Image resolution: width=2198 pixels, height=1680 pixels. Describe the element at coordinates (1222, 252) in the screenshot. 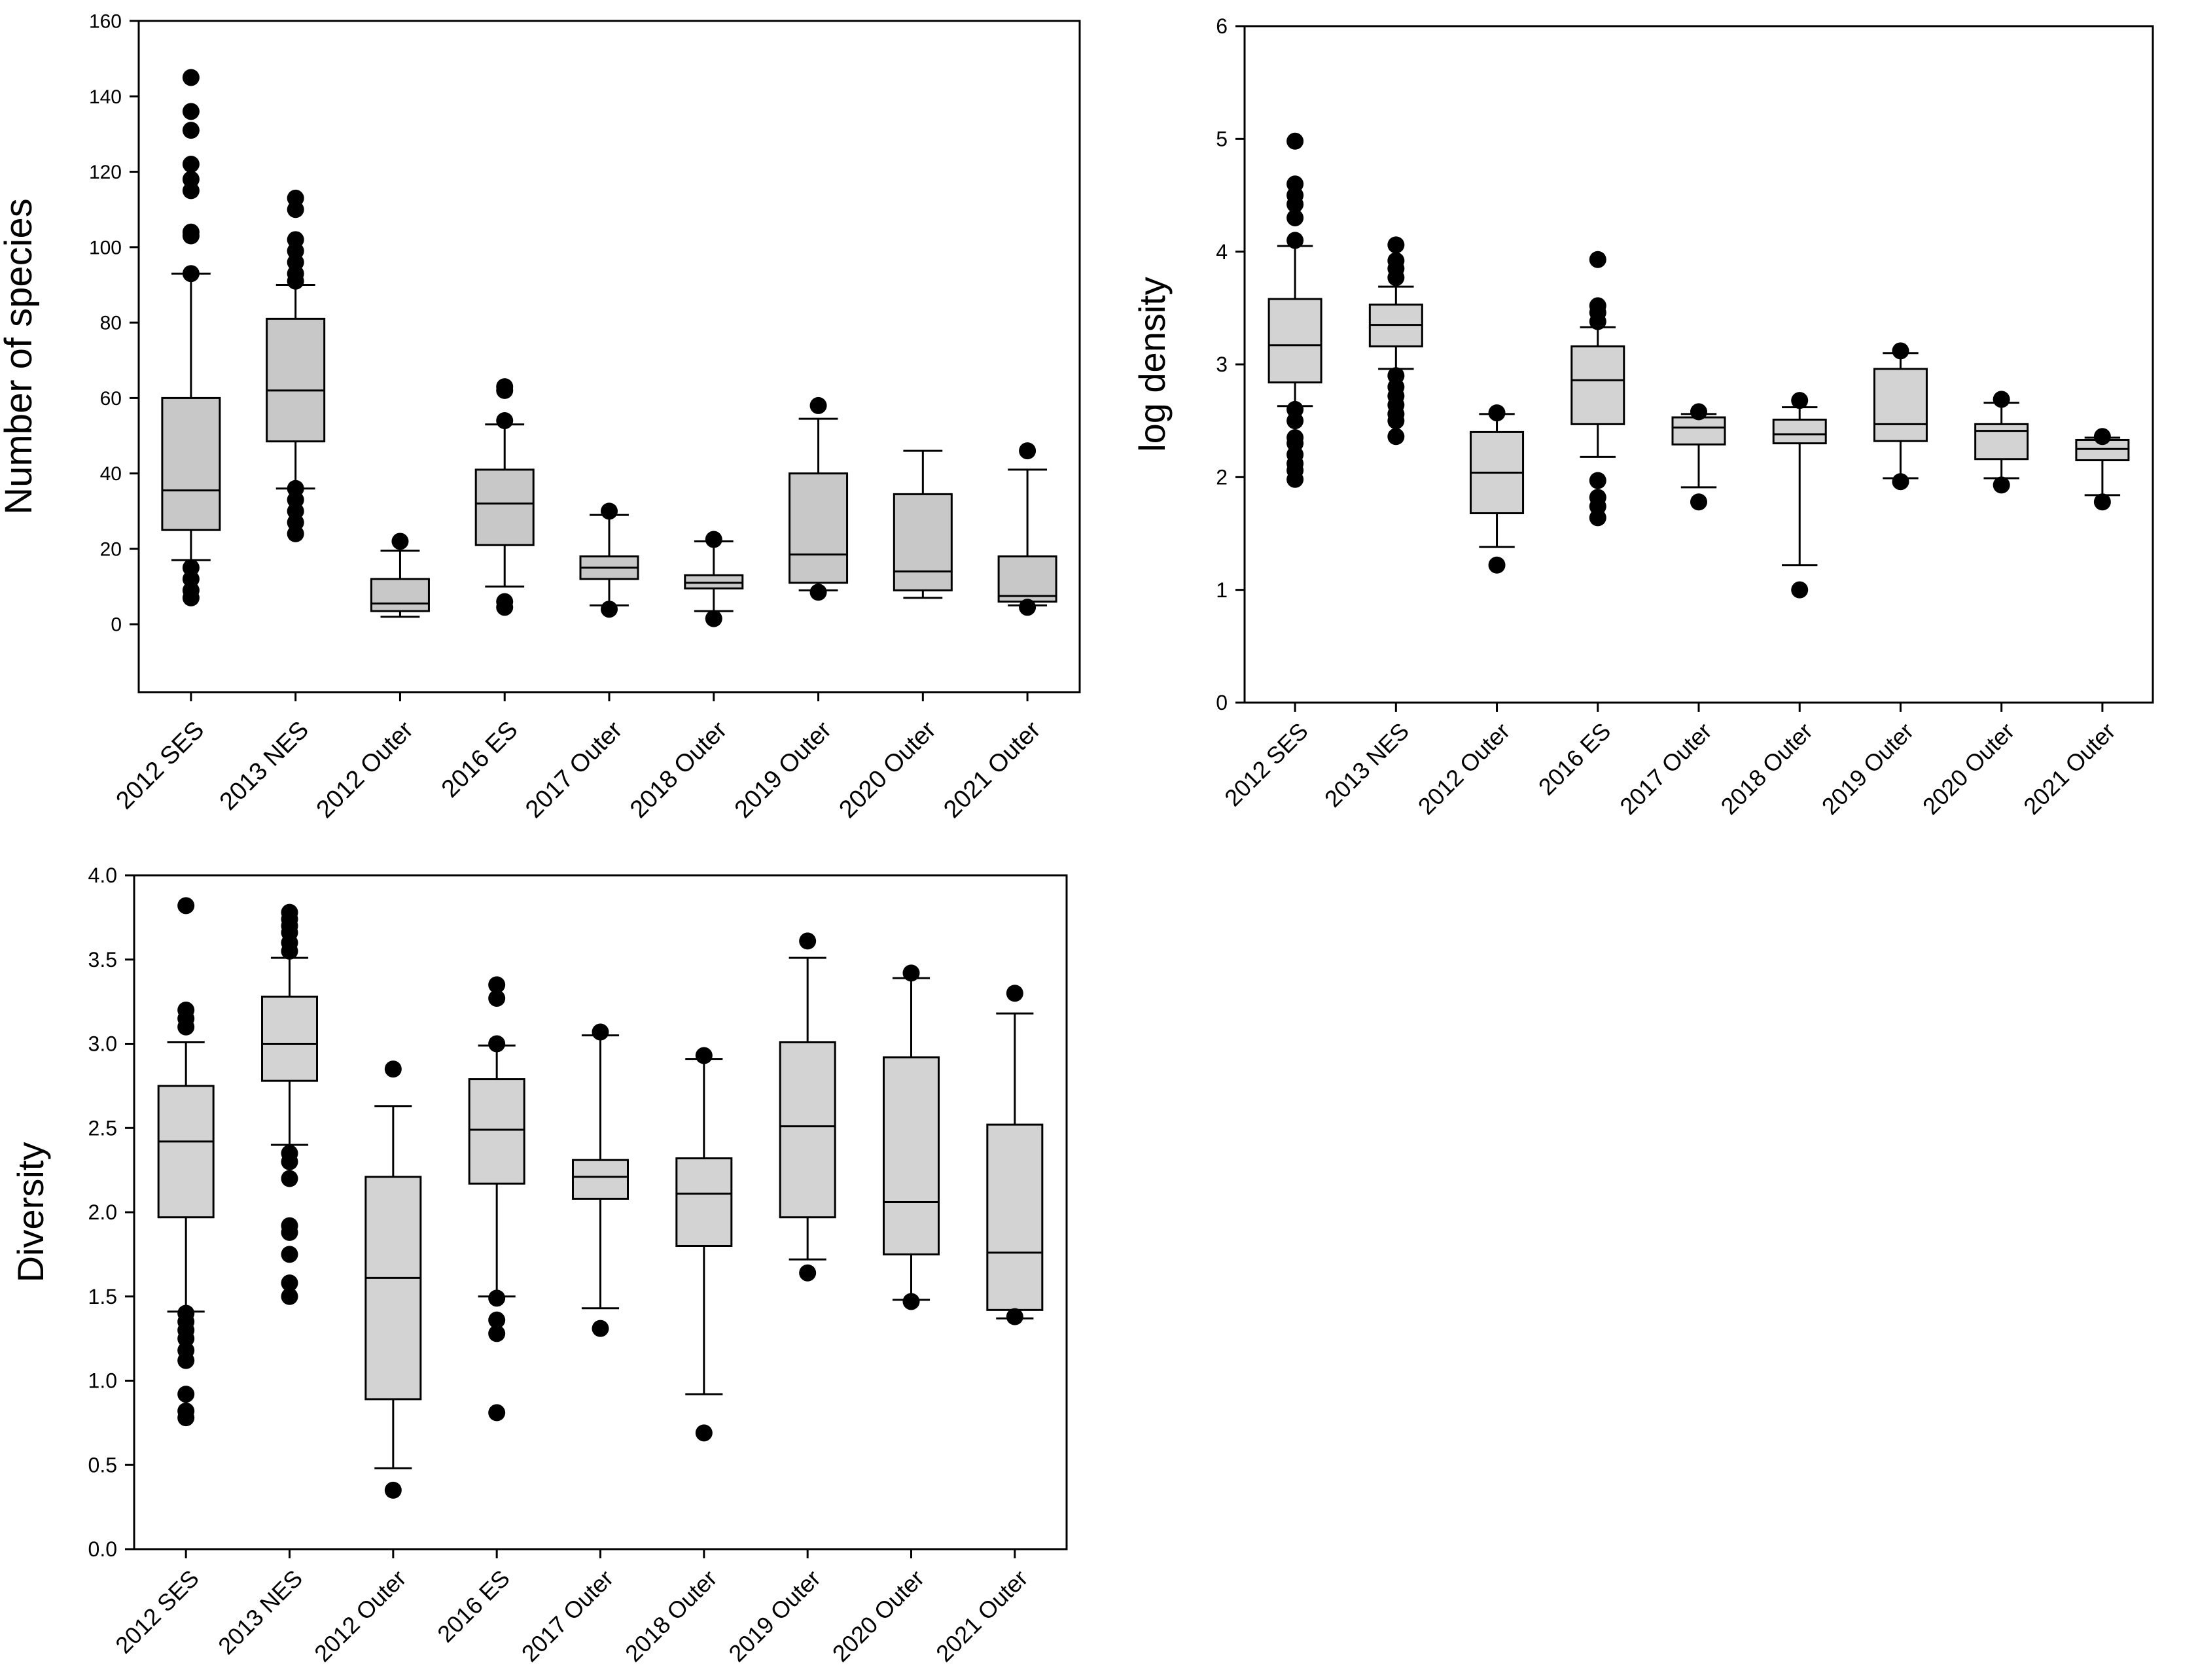

I see `y-tick-label: 4` at that location.